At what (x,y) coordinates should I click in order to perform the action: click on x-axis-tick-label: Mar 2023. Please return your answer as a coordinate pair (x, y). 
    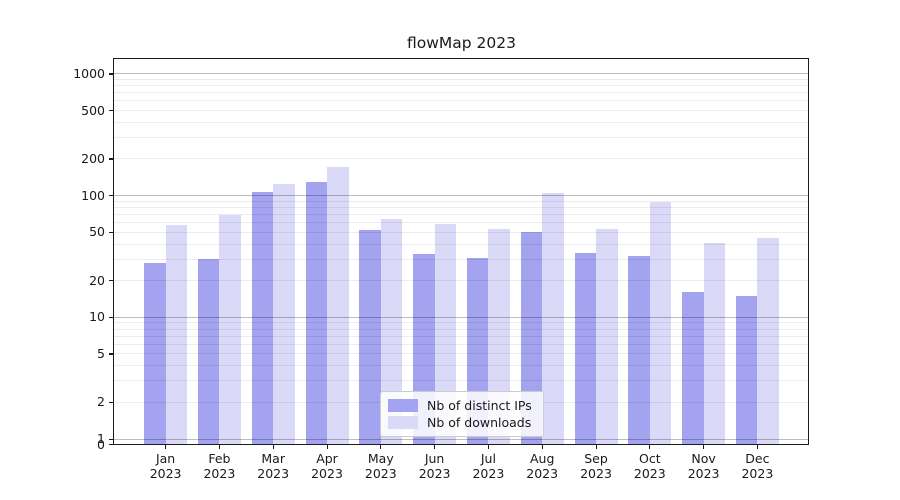
    Looking at the image, I should click on (273, 466).